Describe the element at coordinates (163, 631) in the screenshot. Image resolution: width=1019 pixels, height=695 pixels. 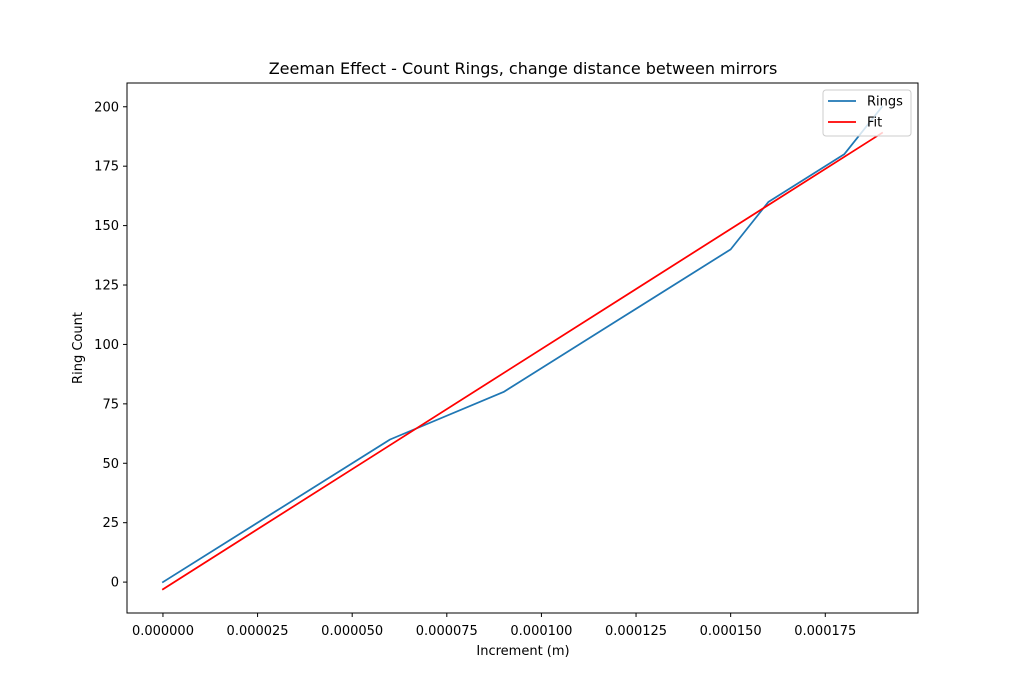
I see `x-tick-label: 0.000000` at that location.